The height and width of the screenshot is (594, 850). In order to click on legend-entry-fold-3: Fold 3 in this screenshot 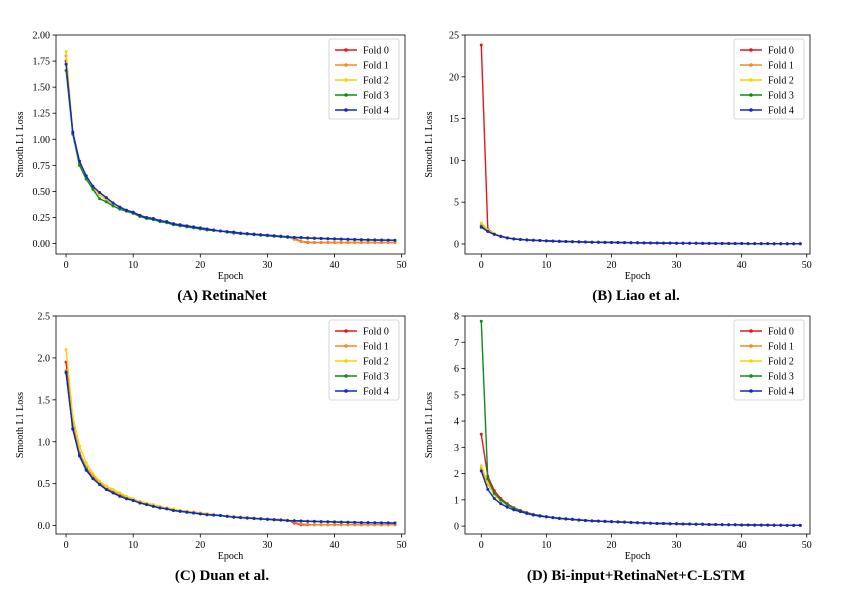, I will do `click(362, 96)`.